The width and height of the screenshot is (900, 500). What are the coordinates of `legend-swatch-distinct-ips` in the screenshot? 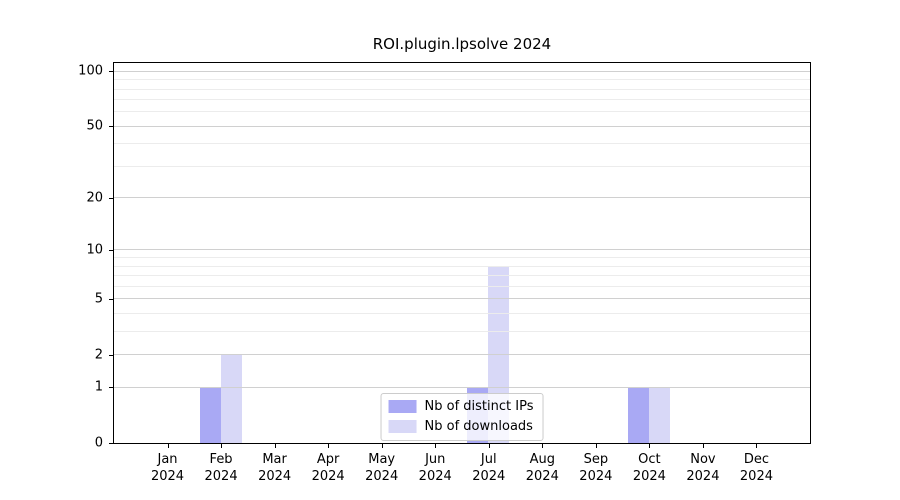 It's located at (402, 406).